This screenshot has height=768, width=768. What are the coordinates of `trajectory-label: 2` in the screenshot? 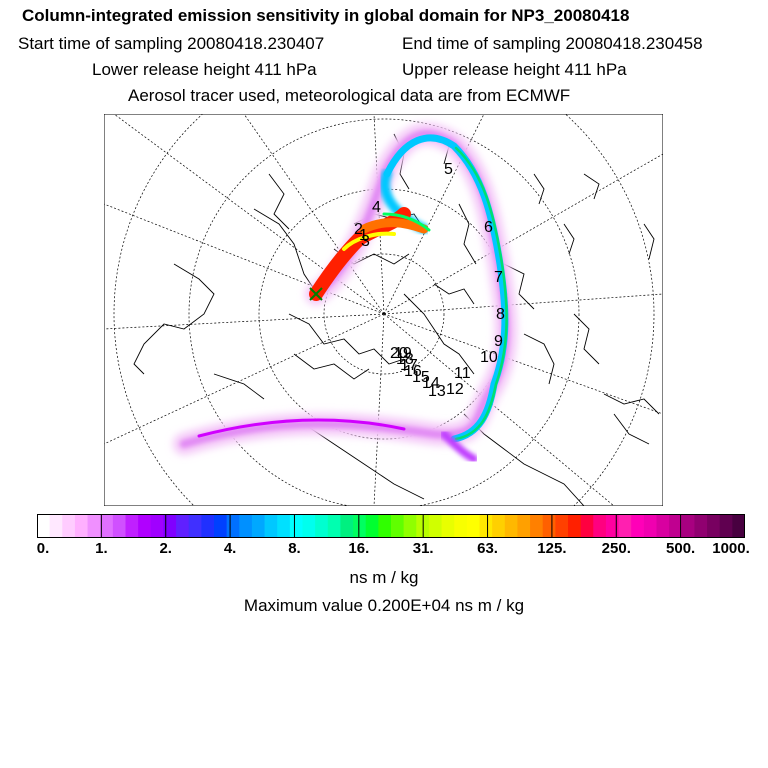 It's located at (358, 229).